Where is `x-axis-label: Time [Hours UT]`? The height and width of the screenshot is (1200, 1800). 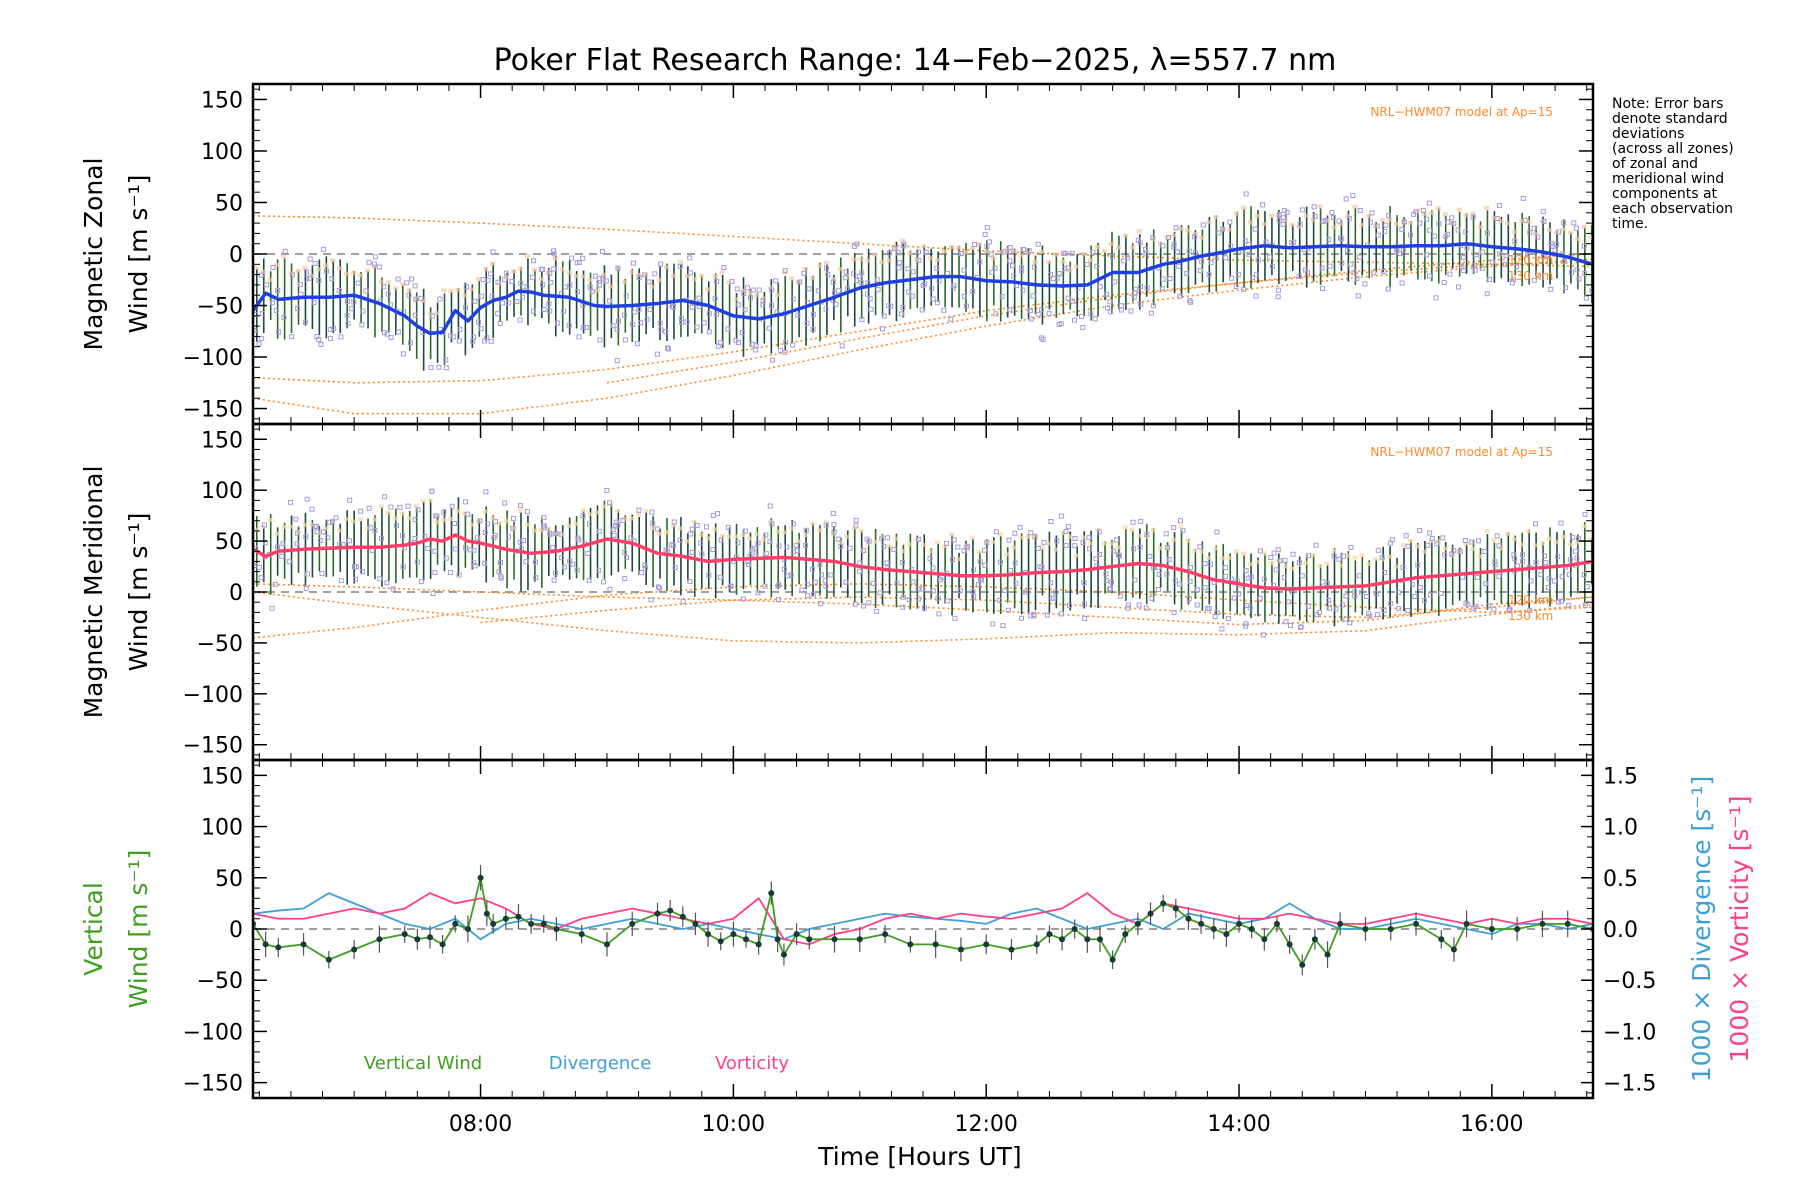
x-axis-label: Time [Hours UT] is located at coordinates (919, 1156).